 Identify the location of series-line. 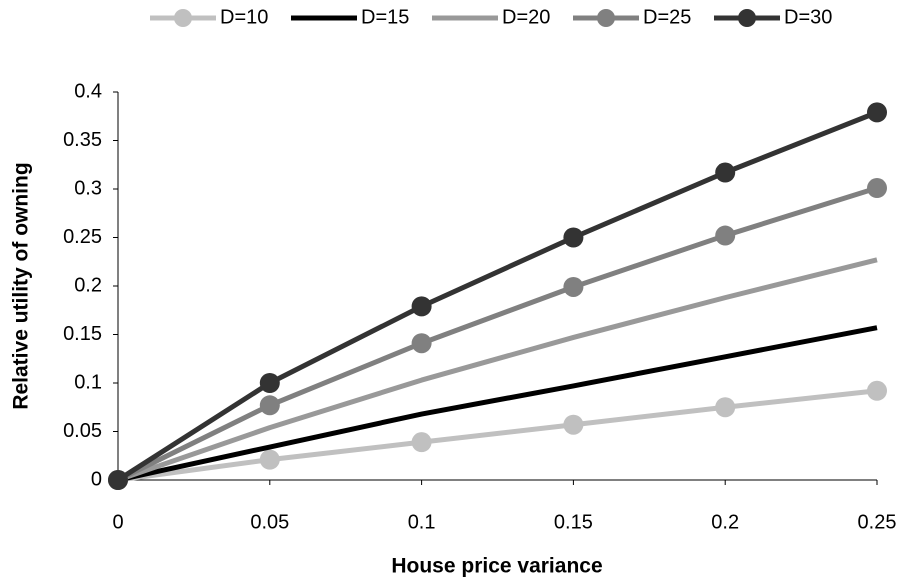
(497, 435).